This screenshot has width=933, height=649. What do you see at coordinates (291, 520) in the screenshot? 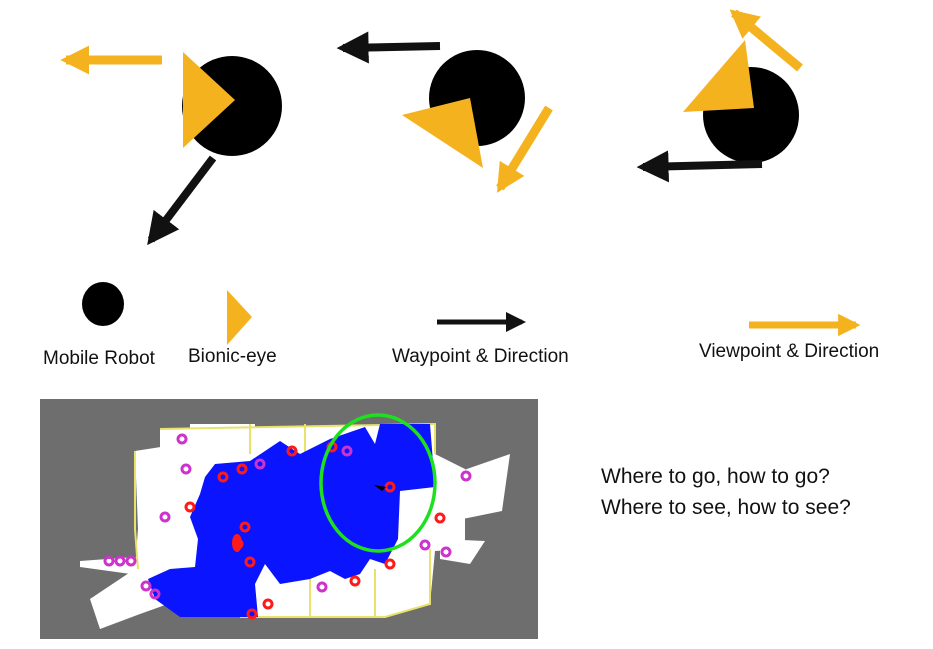
I see `explored-area` at bounding box center [291, 520].